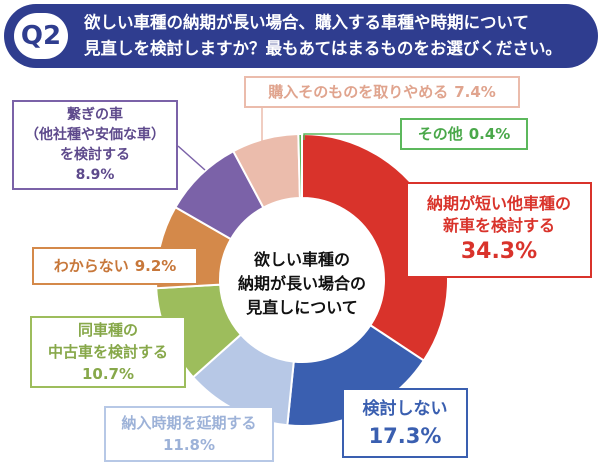  I want to click on center-label-line-2: 納期が長い場合の, so click(301, 283).